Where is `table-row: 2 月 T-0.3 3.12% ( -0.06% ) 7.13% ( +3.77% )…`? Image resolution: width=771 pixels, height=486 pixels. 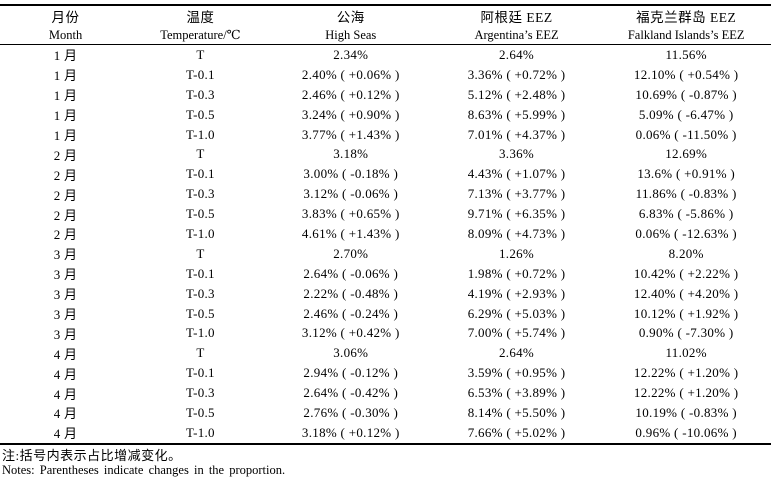 table-row: 2 月 T-0.3 3.12% ( -0.06% ) 7.13% ( +3.77% )… is located at coordinates (385, 194).